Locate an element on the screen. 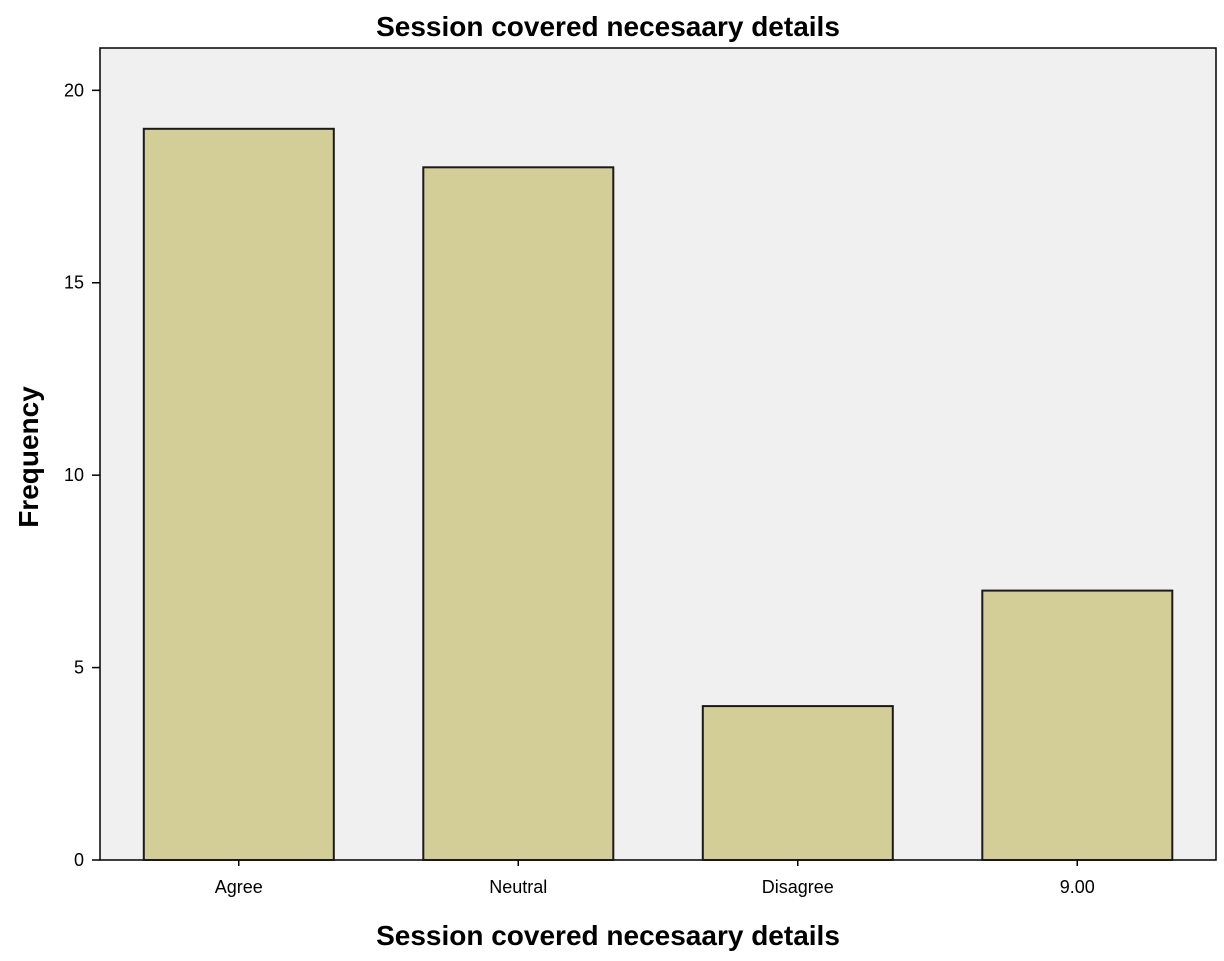  y-tick-label: 5 is located at coordinates (79, 668).